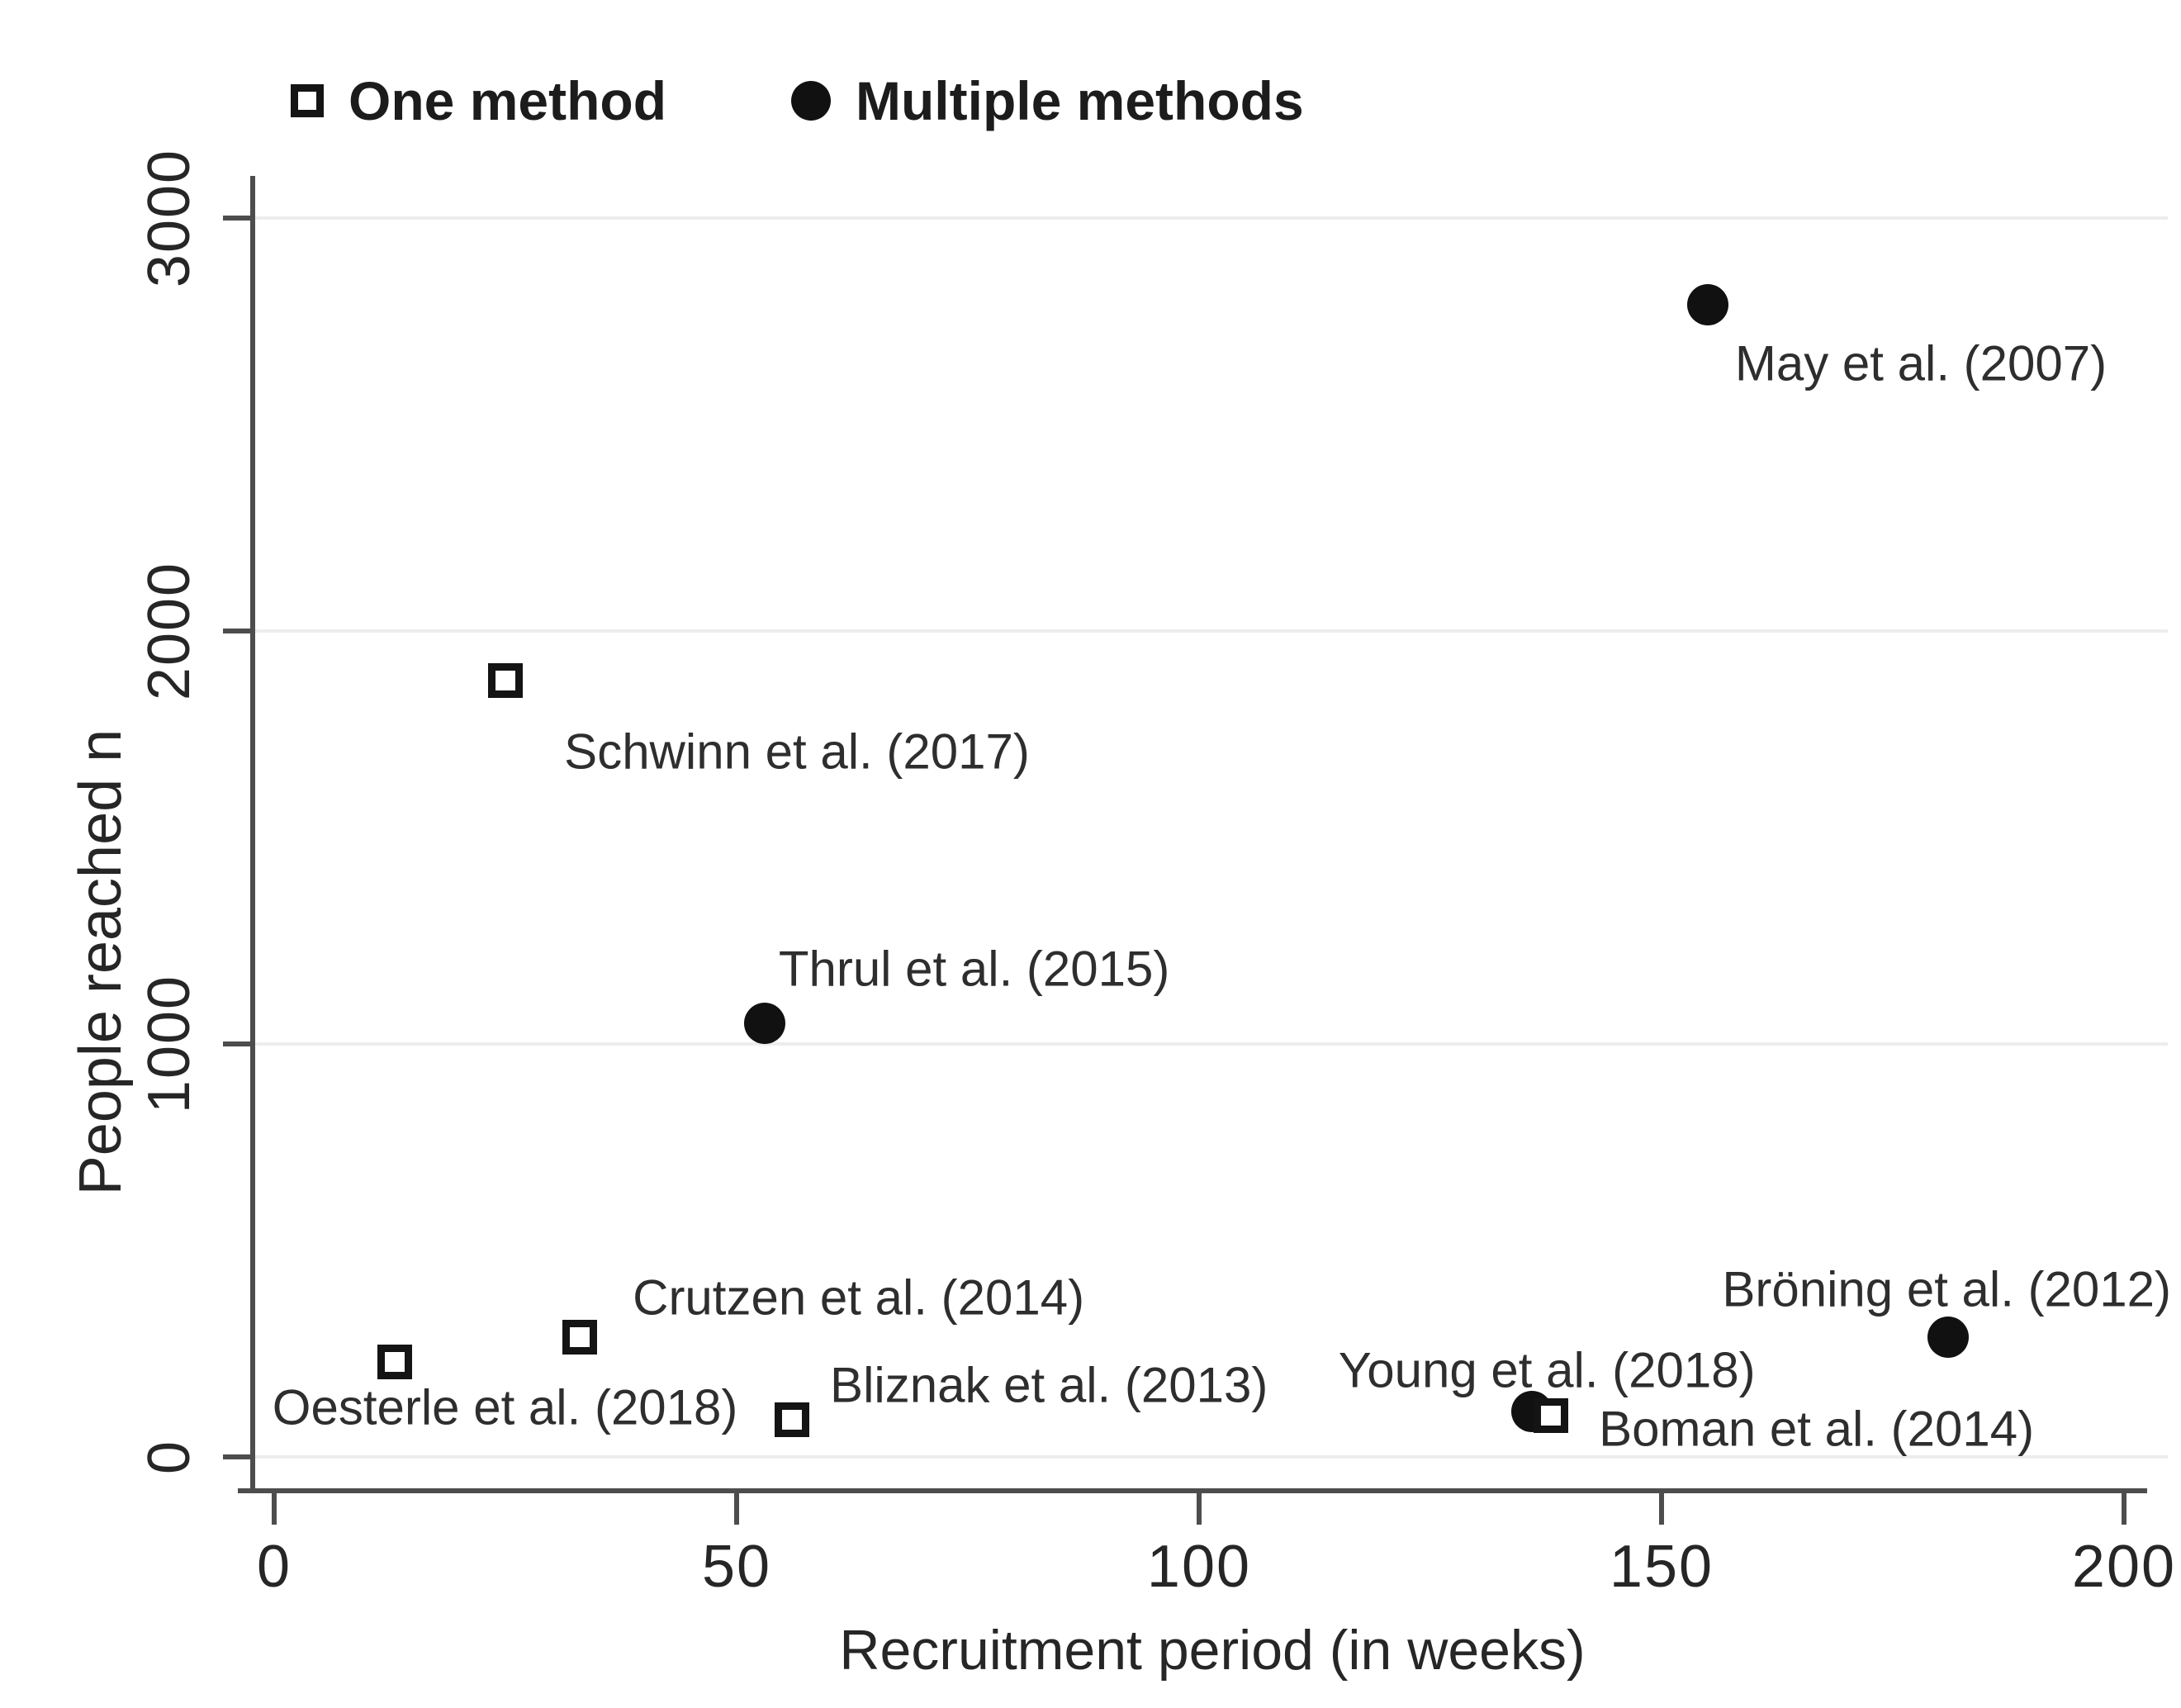 The image size is (2181, 1708). I want to click on y-tick-label: 1000, so click(169, 1044).